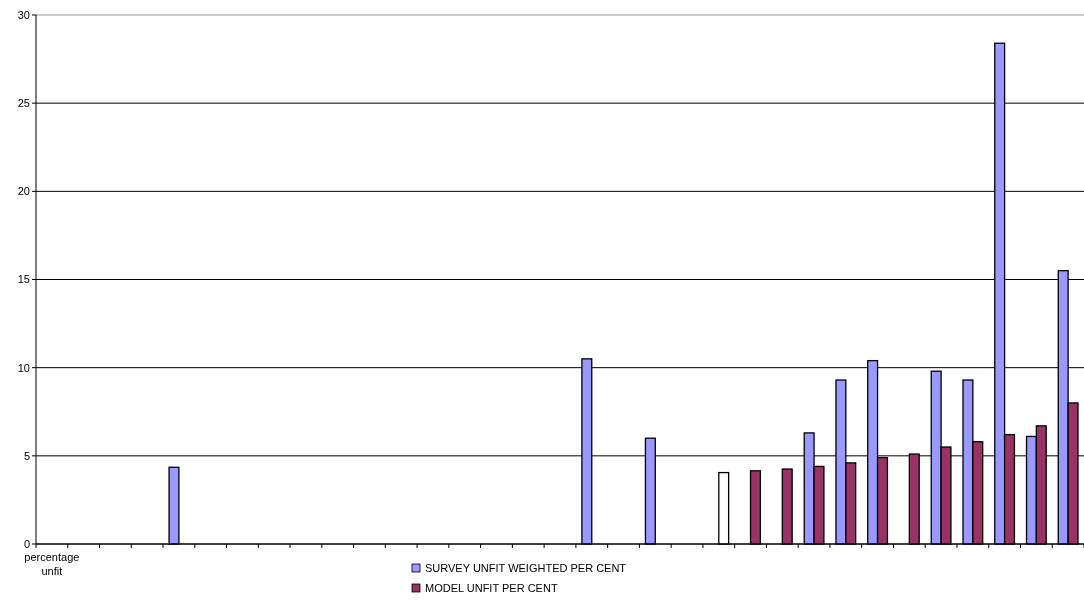 The image size is (1084, 602). I want to click on legend-label: MODEL UNFIT PER CENT, so click(491, 587).